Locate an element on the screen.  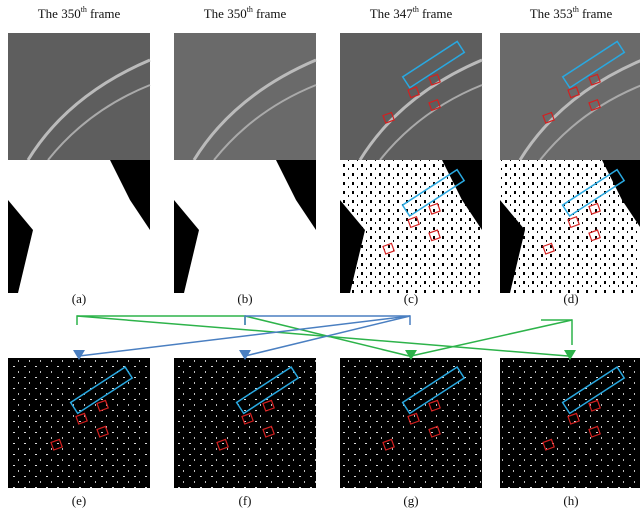
panel-label: (e) is located at coordinates (79, 500).